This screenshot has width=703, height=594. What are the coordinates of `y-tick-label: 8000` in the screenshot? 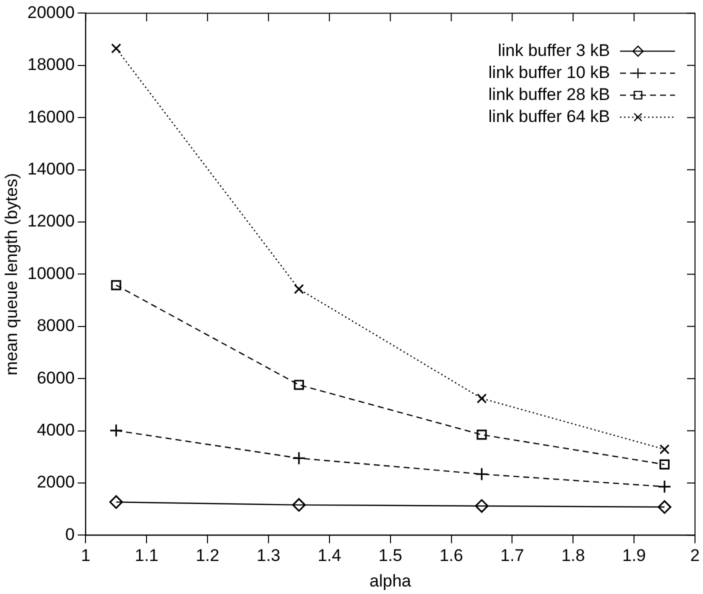 It's located at (55, 326).